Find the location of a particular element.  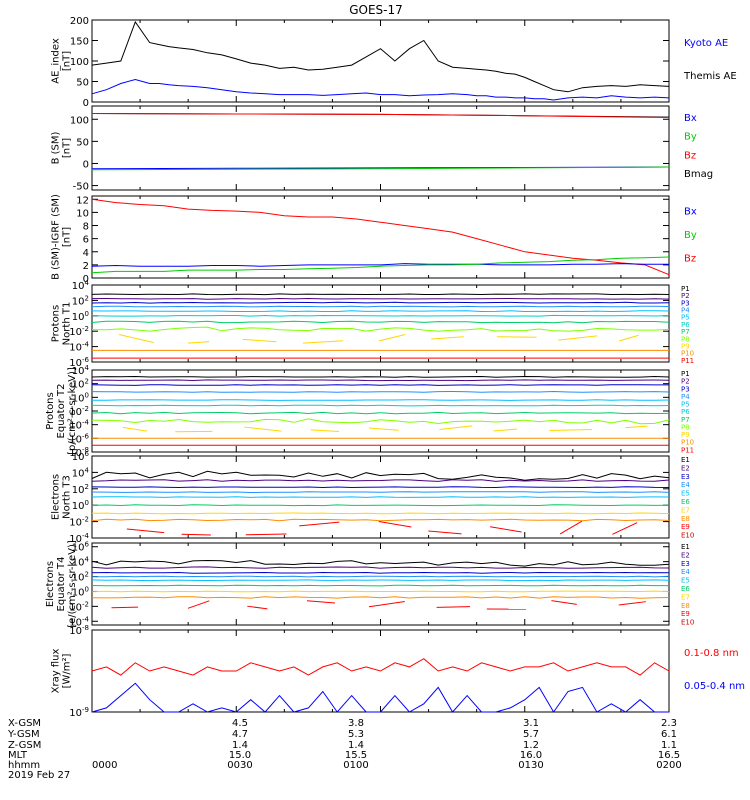

y-tick-label: 10⁻⁸ is located at coordinates (79, 630).